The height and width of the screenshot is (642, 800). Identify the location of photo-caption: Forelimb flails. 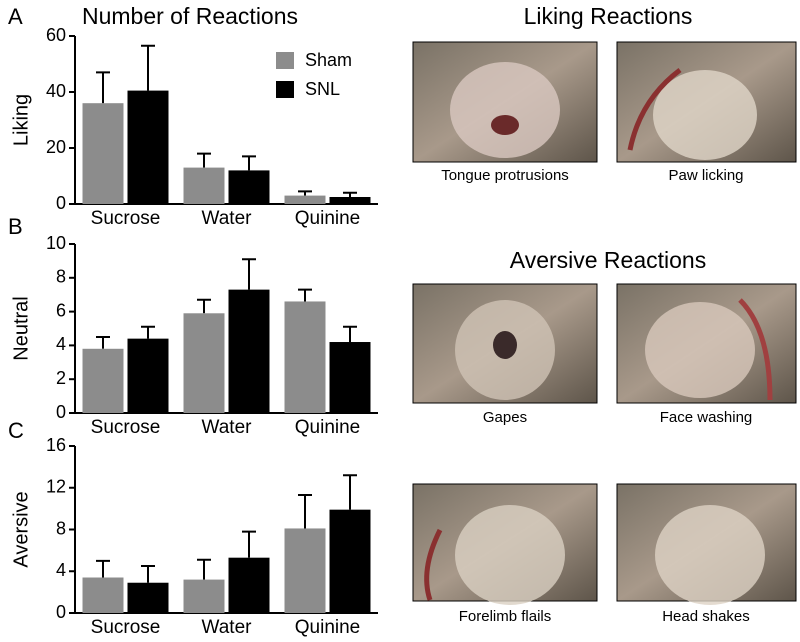
(505, 616).